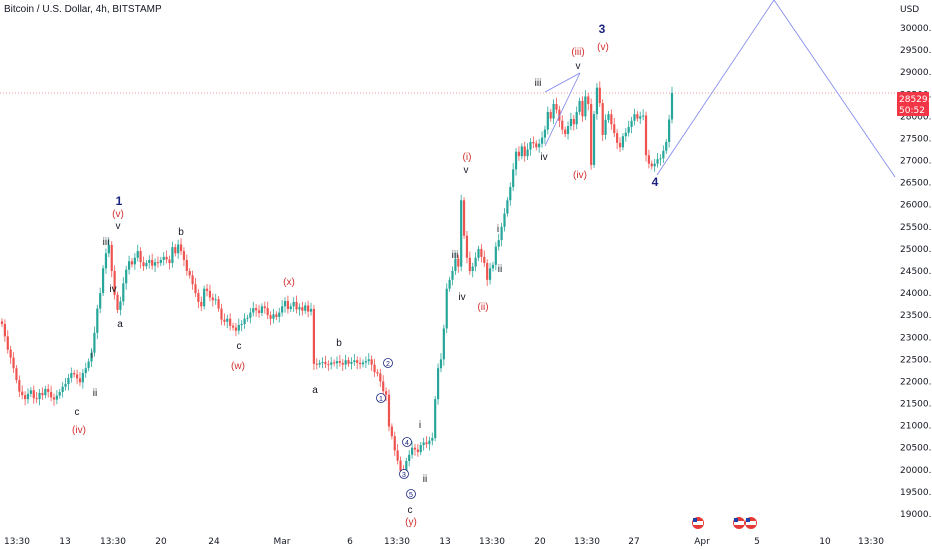 This screenshot has width=932, height=550. I want to click on time-tick-label: 13, so click(444, 542).